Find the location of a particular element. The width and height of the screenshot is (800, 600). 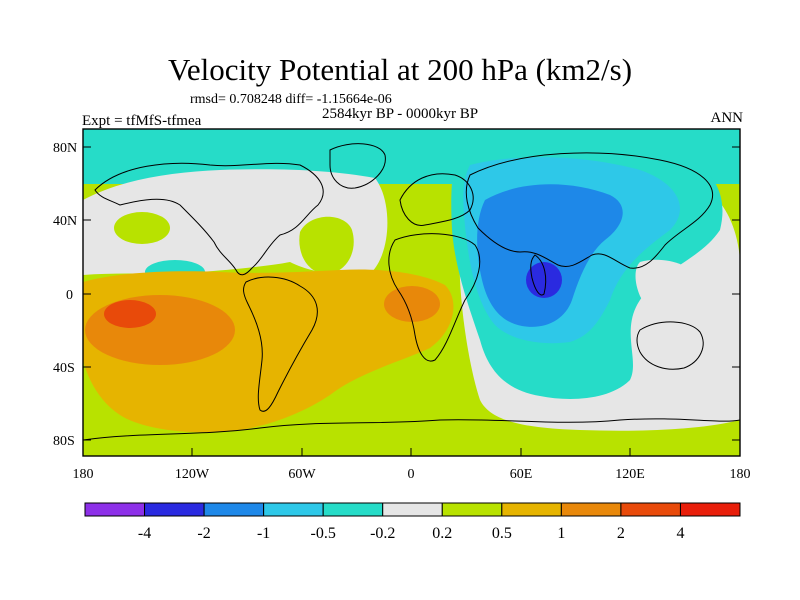

map-title: Velocity Potential at 200 hPa (km2/s) is located at coordinates (400, 69).